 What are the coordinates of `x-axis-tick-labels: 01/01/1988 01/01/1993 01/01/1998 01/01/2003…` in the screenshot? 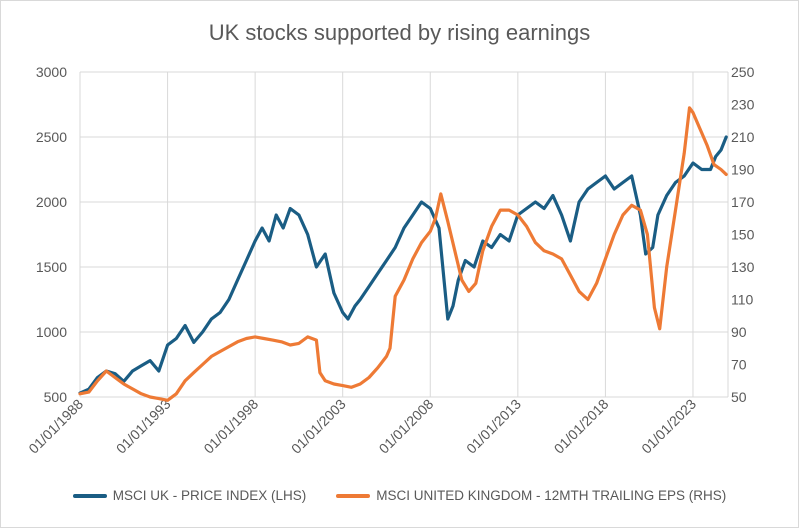 It's located at (362, 426).